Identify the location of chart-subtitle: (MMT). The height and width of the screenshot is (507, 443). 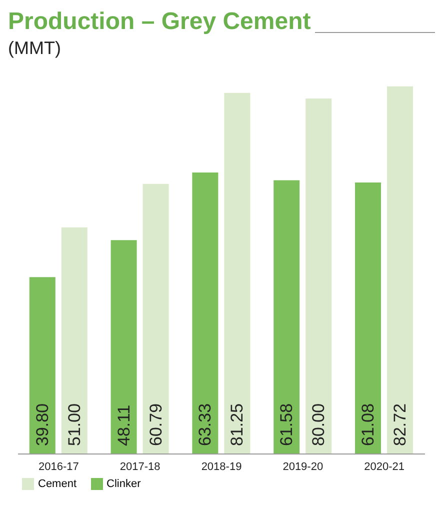
(35, 48).